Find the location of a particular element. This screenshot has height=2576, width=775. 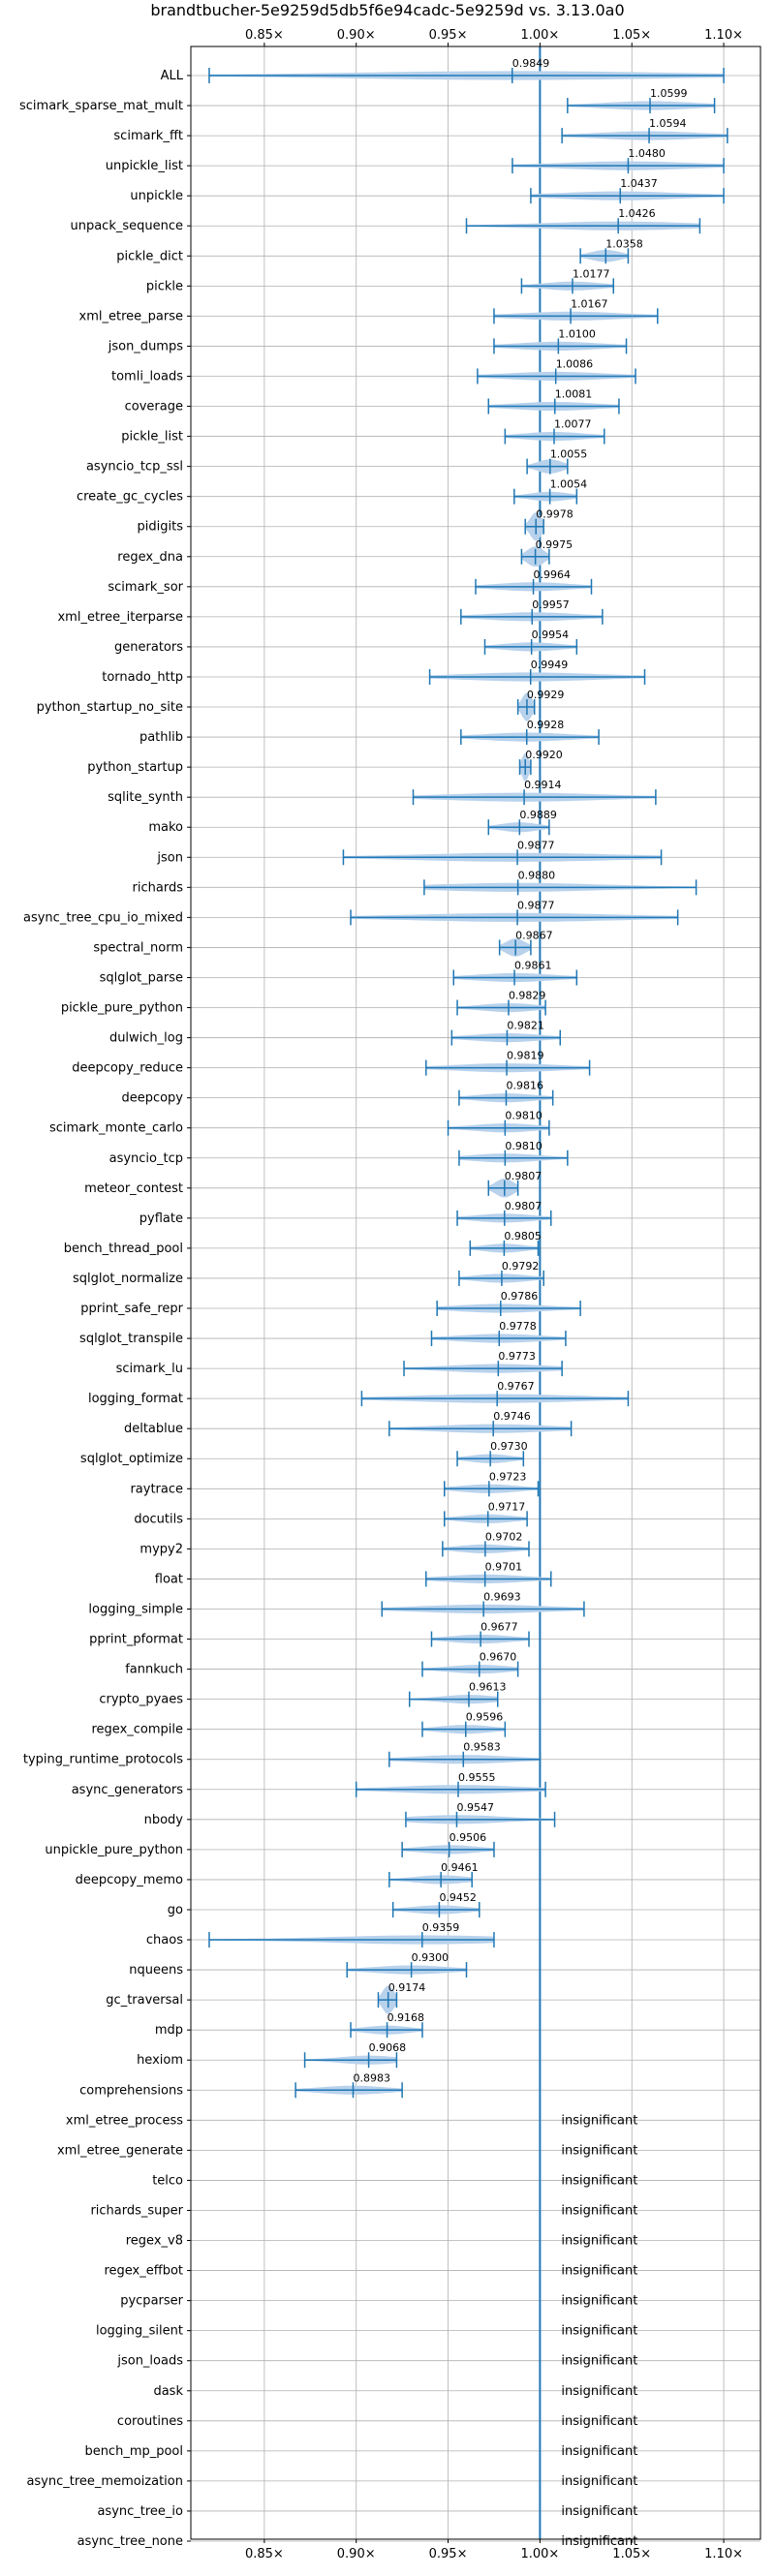

value-label: 1.0358 is located at coordinates (624, 243).